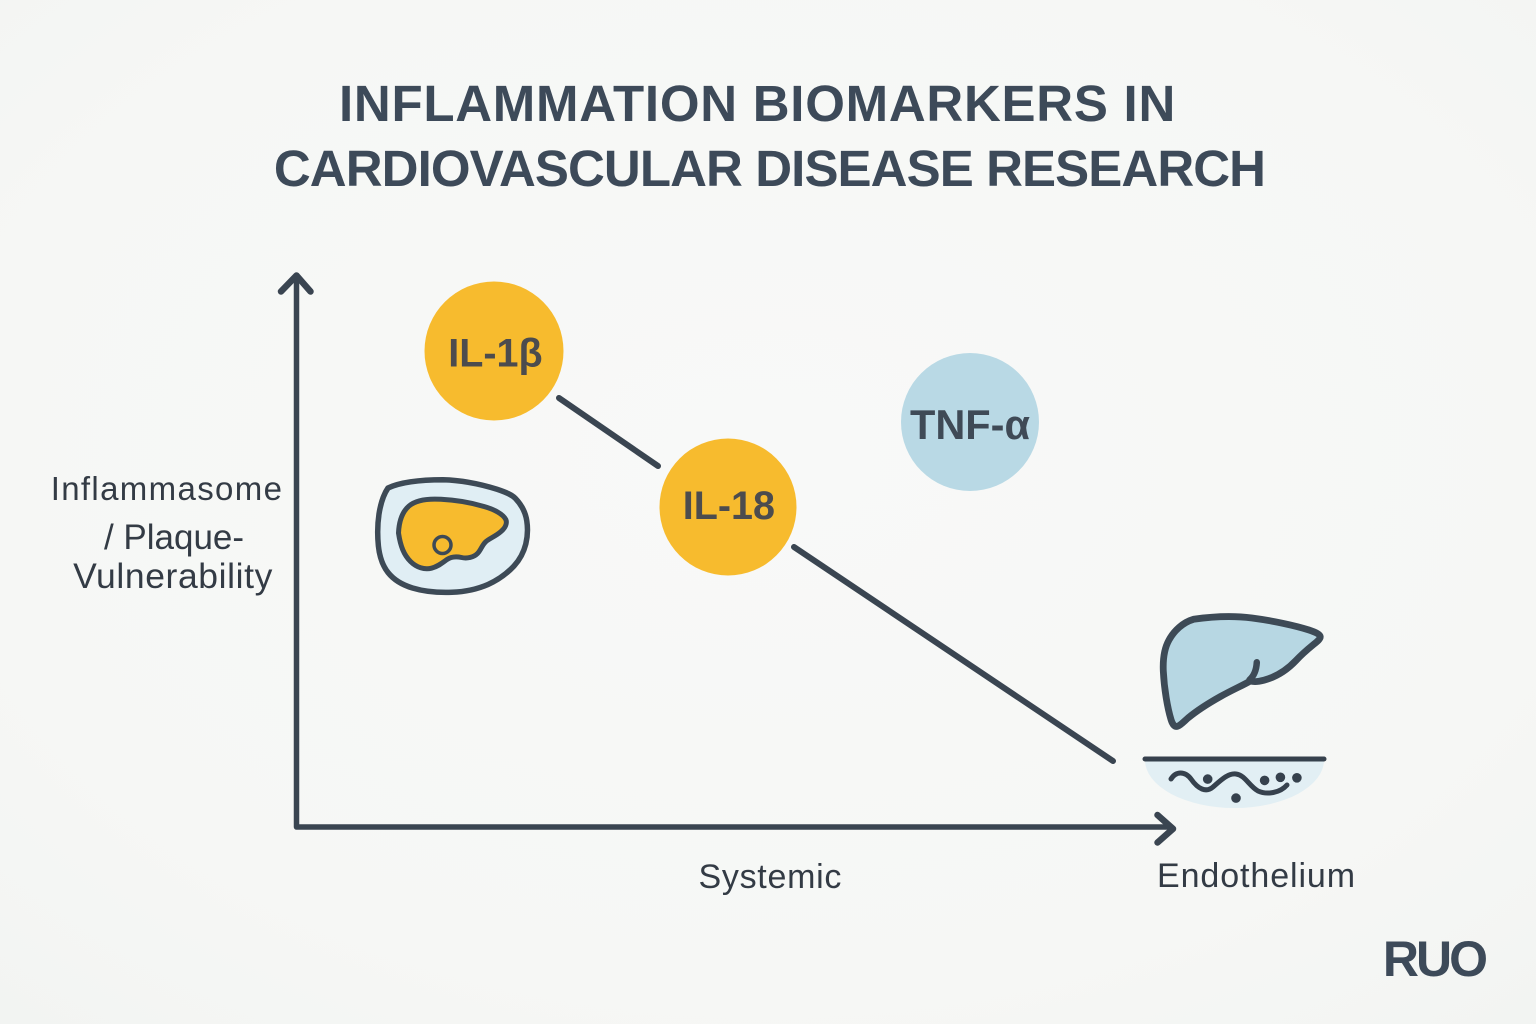  I want to click on svg-text: Vulnerability, so click(173, 576).